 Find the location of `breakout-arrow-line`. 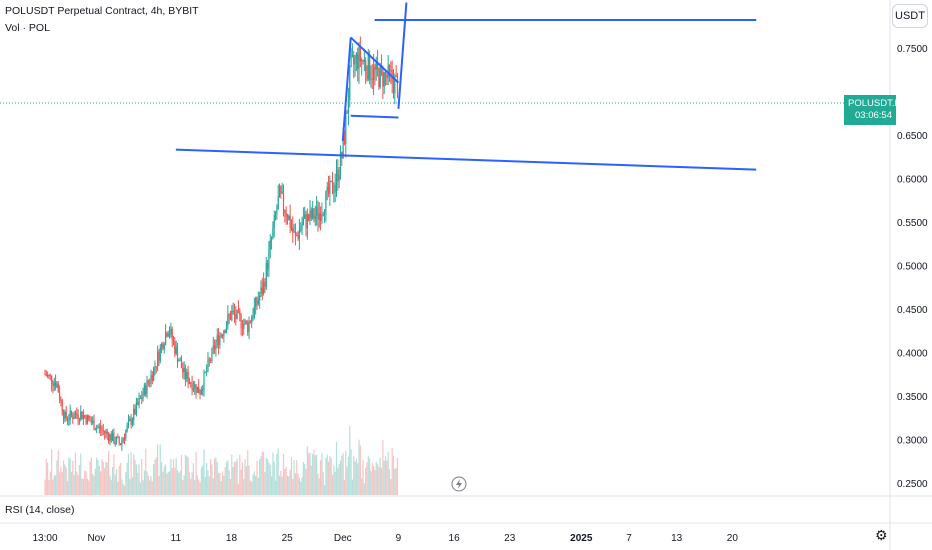

breakout-arrow-line is located at coordinates (402, 55).